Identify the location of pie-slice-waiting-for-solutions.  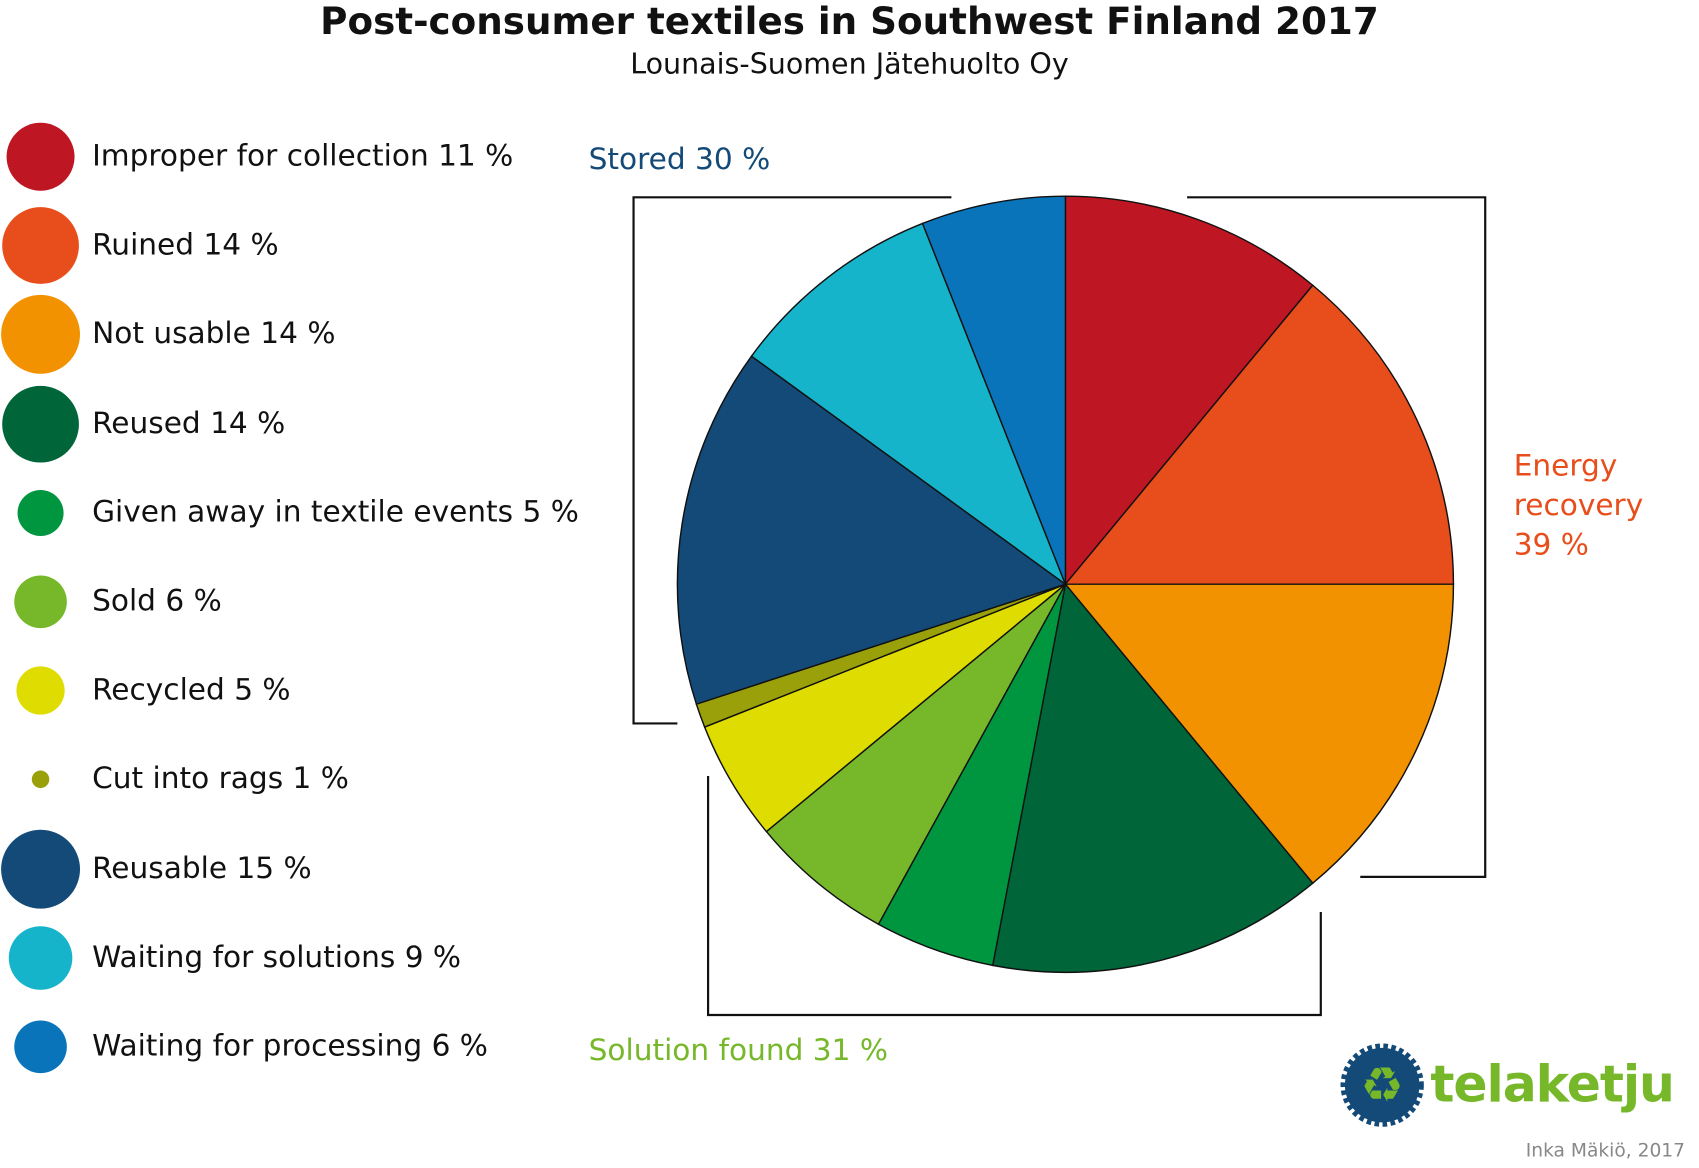
(908, 404).